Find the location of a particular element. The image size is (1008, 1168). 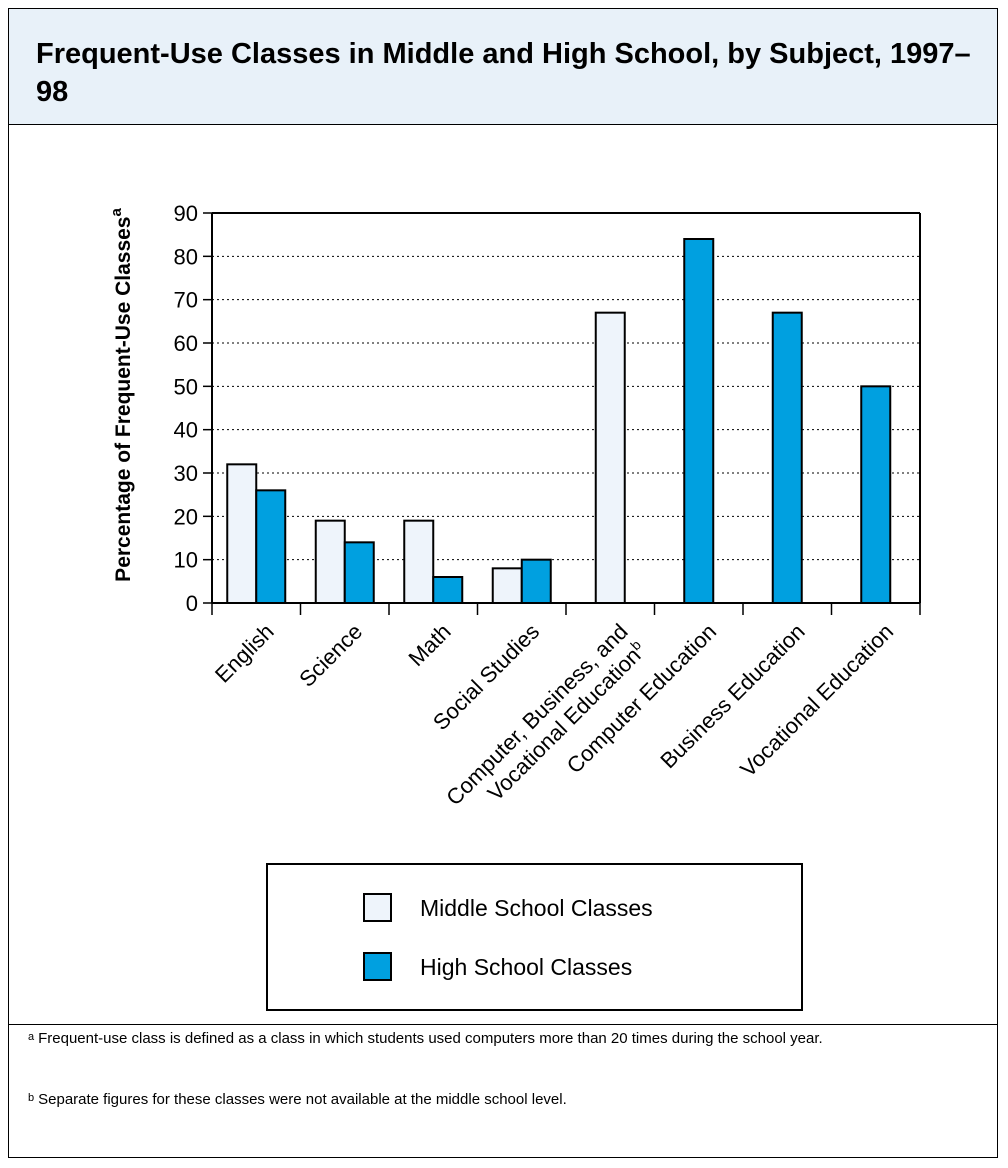

y-tick-label: 70 is located at coordinates (186, 300).